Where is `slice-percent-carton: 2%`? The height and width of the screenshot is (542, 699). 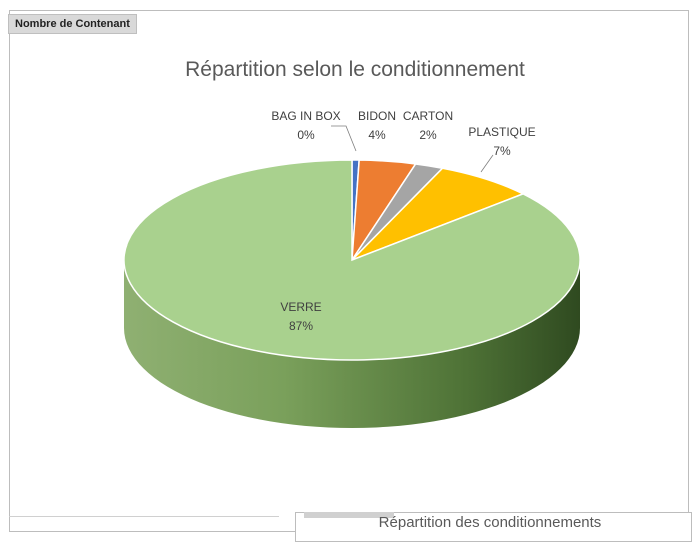
slice-percent-carton: 2% is located at coordinates (428, 135).